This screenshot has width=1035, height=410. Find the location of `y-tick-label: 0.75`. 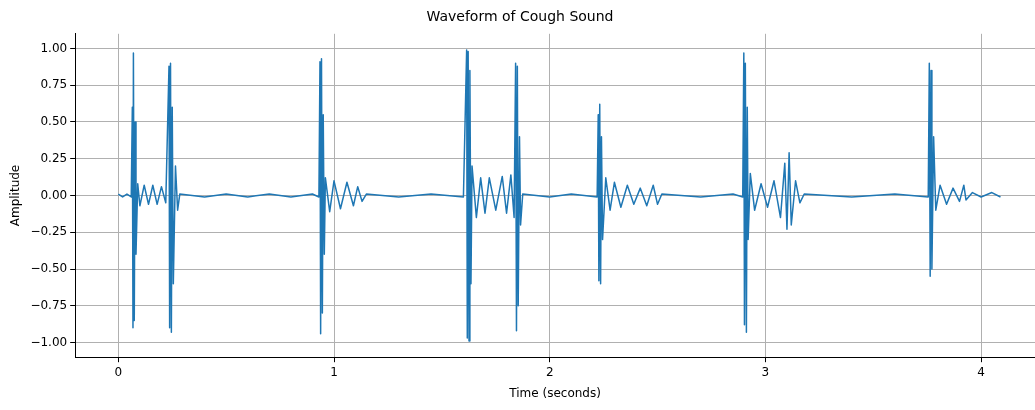

y-tick-label: 0.75 is located at coordinates (54, 84).